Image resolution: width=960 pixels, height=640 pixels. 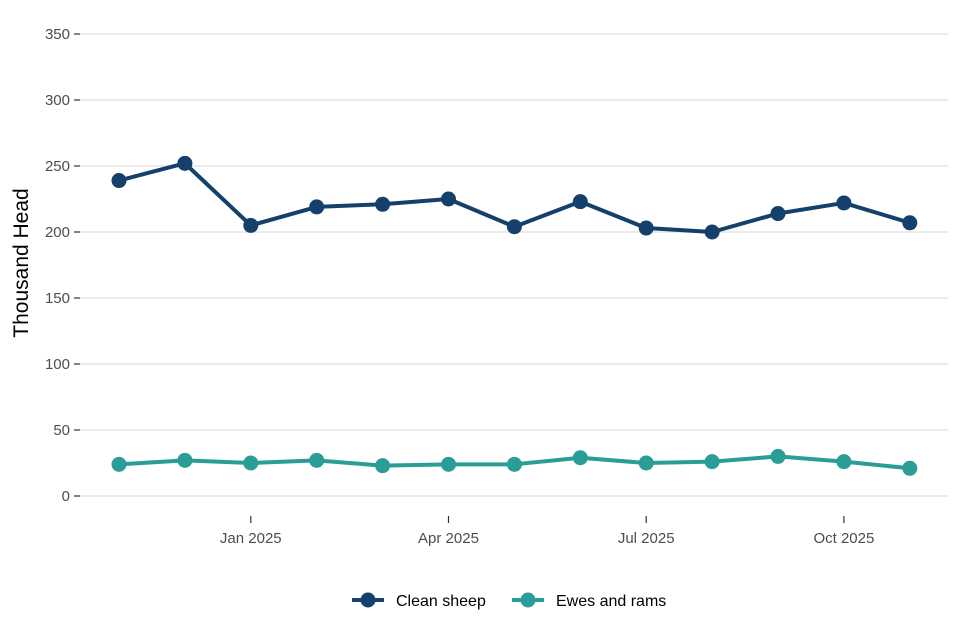 I want to click on y-tick-label: 0, so click(x=66, y=496).